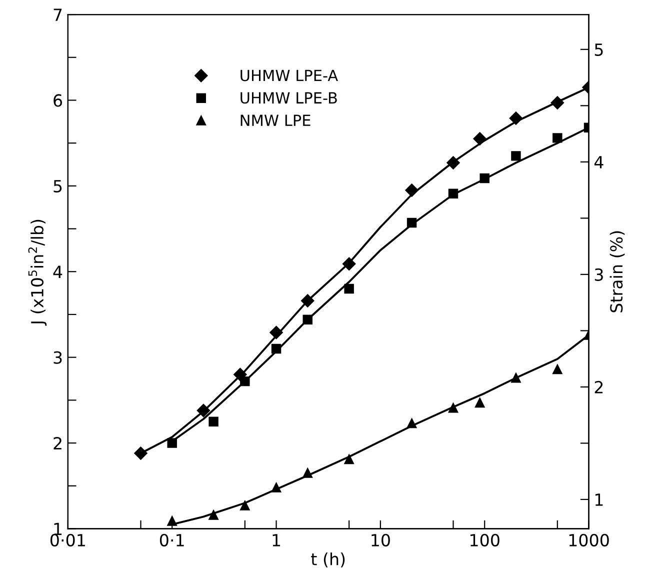 This screenshot has height=581, width=647. What do you see at coordinates (58, 529) in the screenshot?
I see `y-tick-label: 1` at bounding box center [58, 529].